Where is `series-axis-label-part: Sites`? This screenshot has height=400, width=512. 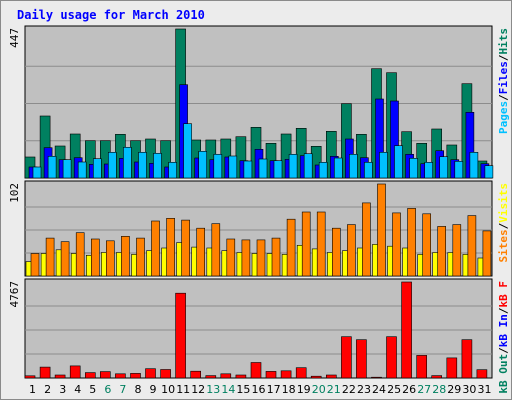
series-axis-label-part: Sites is located at coordinates (503, 245).